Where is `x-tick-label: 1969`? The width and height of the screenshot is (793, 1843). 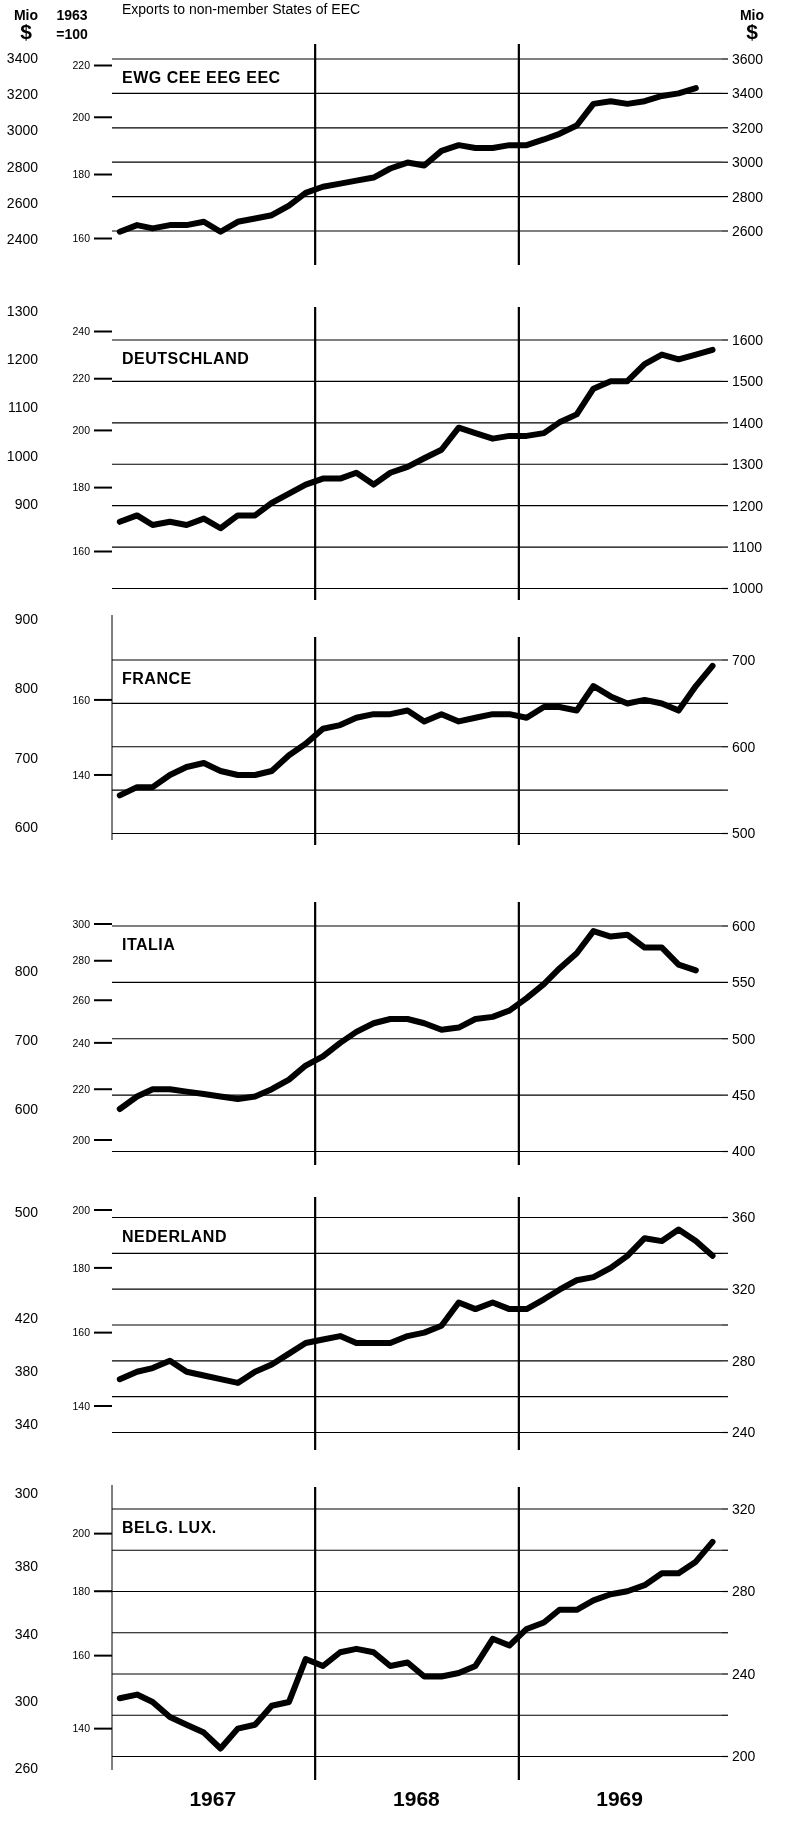 x-tick-label: 1969 is located at coordinates (619, 1798).